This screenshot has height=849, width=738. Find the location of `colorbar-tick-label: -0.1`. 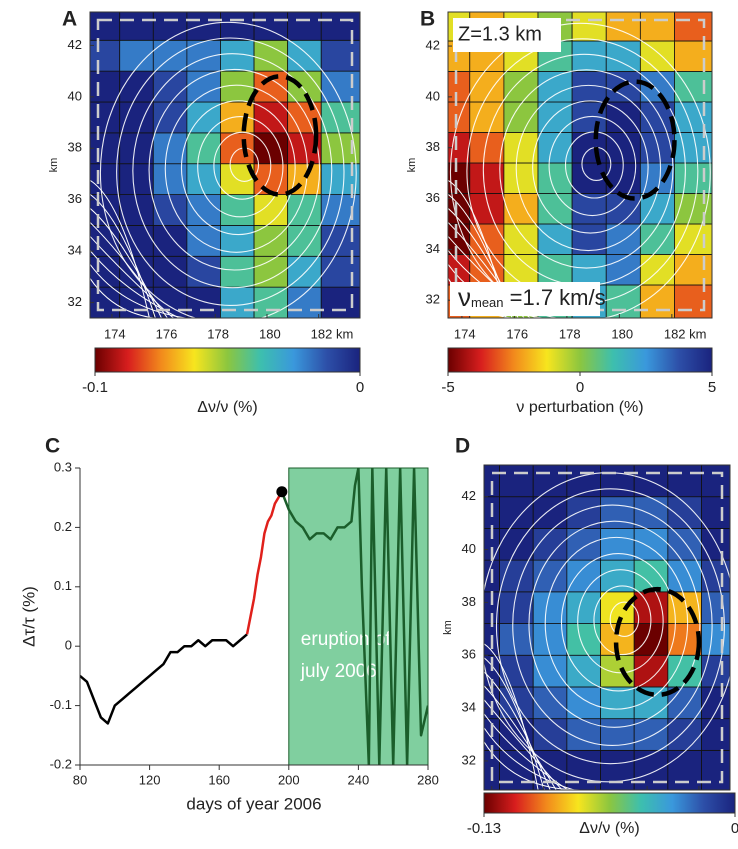

colorbar-tick-label: -0.1 is located at coordinates (95, 387).